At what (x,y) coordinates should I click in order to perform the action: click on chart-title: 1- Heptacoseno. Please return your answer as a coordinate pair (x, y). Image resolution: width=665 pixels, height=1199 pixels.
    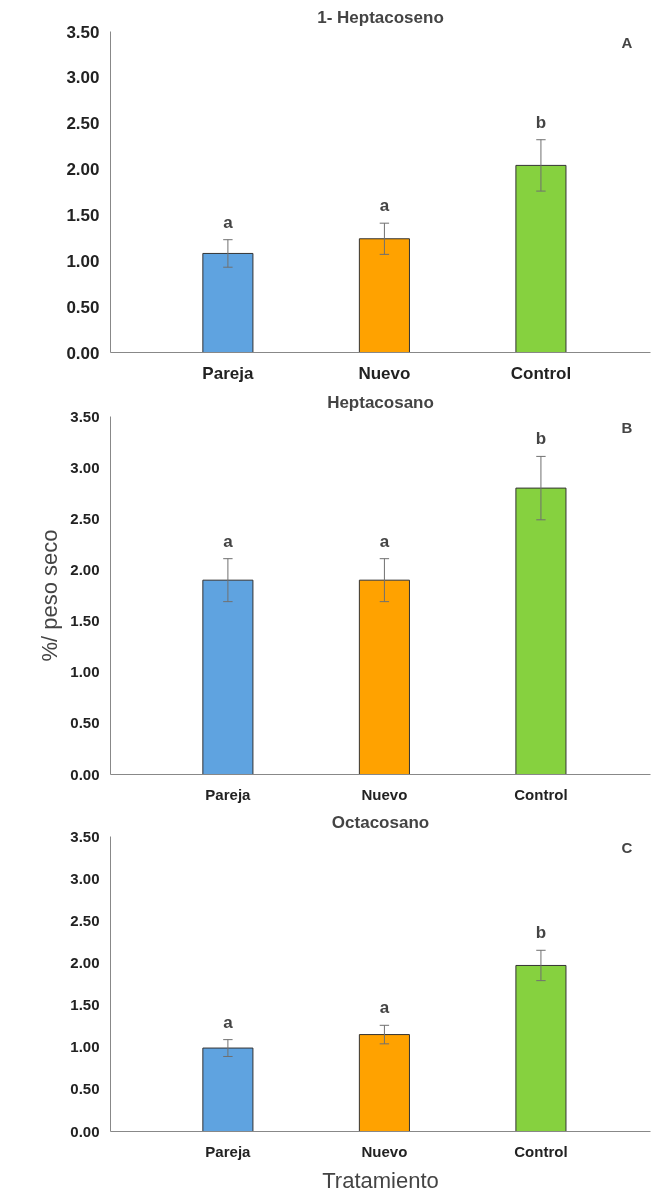
    Looking at the image, I should click on (380, 17).